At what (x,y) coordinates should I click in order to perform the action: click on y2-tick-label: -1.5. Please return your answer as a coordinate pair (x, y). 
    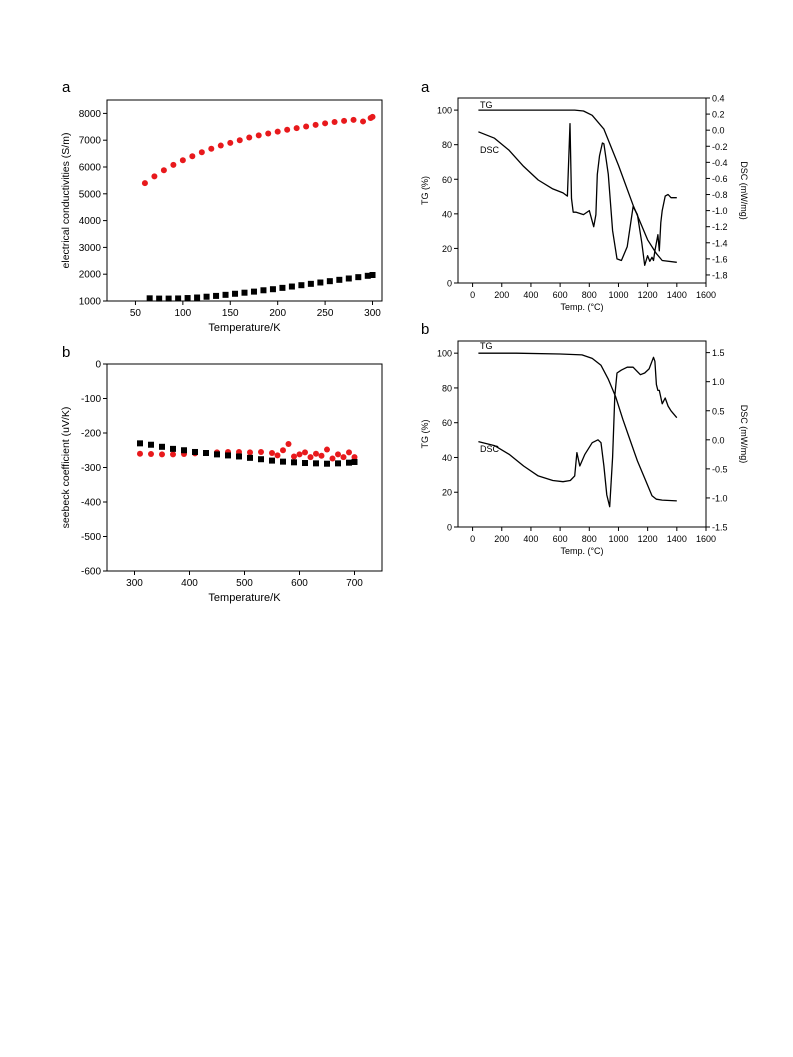
    Looking at the image, I should click on (720, 528).